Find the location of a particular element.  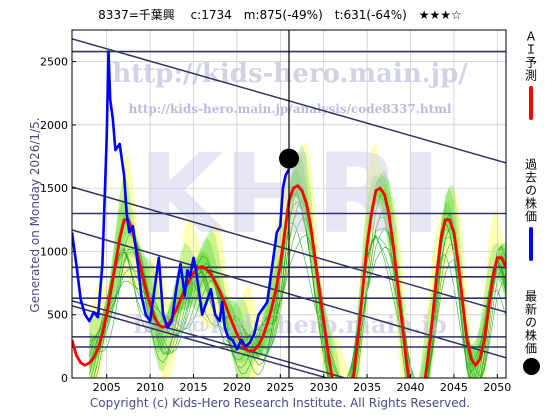

x-tick-label: 2045 is located at coordinates (454, 387).